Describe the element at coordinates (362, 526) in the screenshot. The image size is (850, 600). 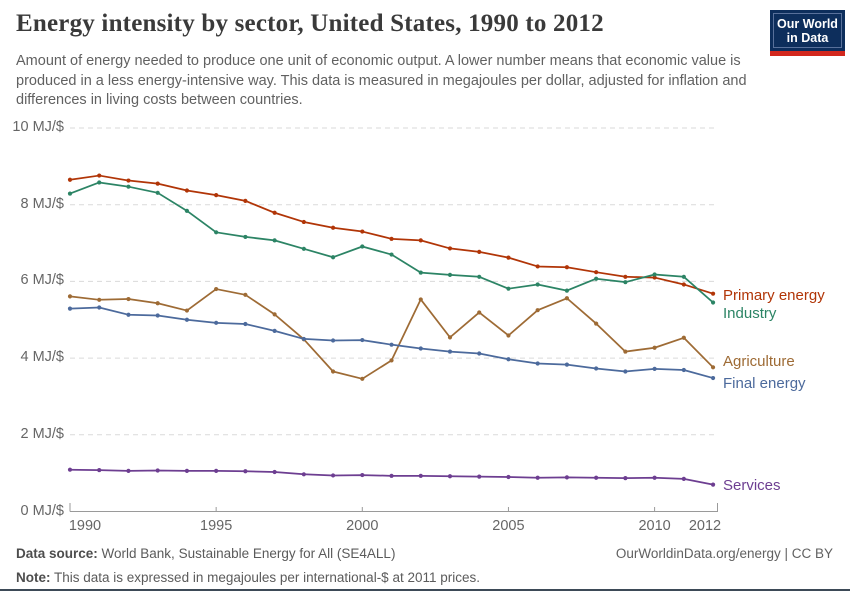
I see `x-axis-label: 2000` at that location.